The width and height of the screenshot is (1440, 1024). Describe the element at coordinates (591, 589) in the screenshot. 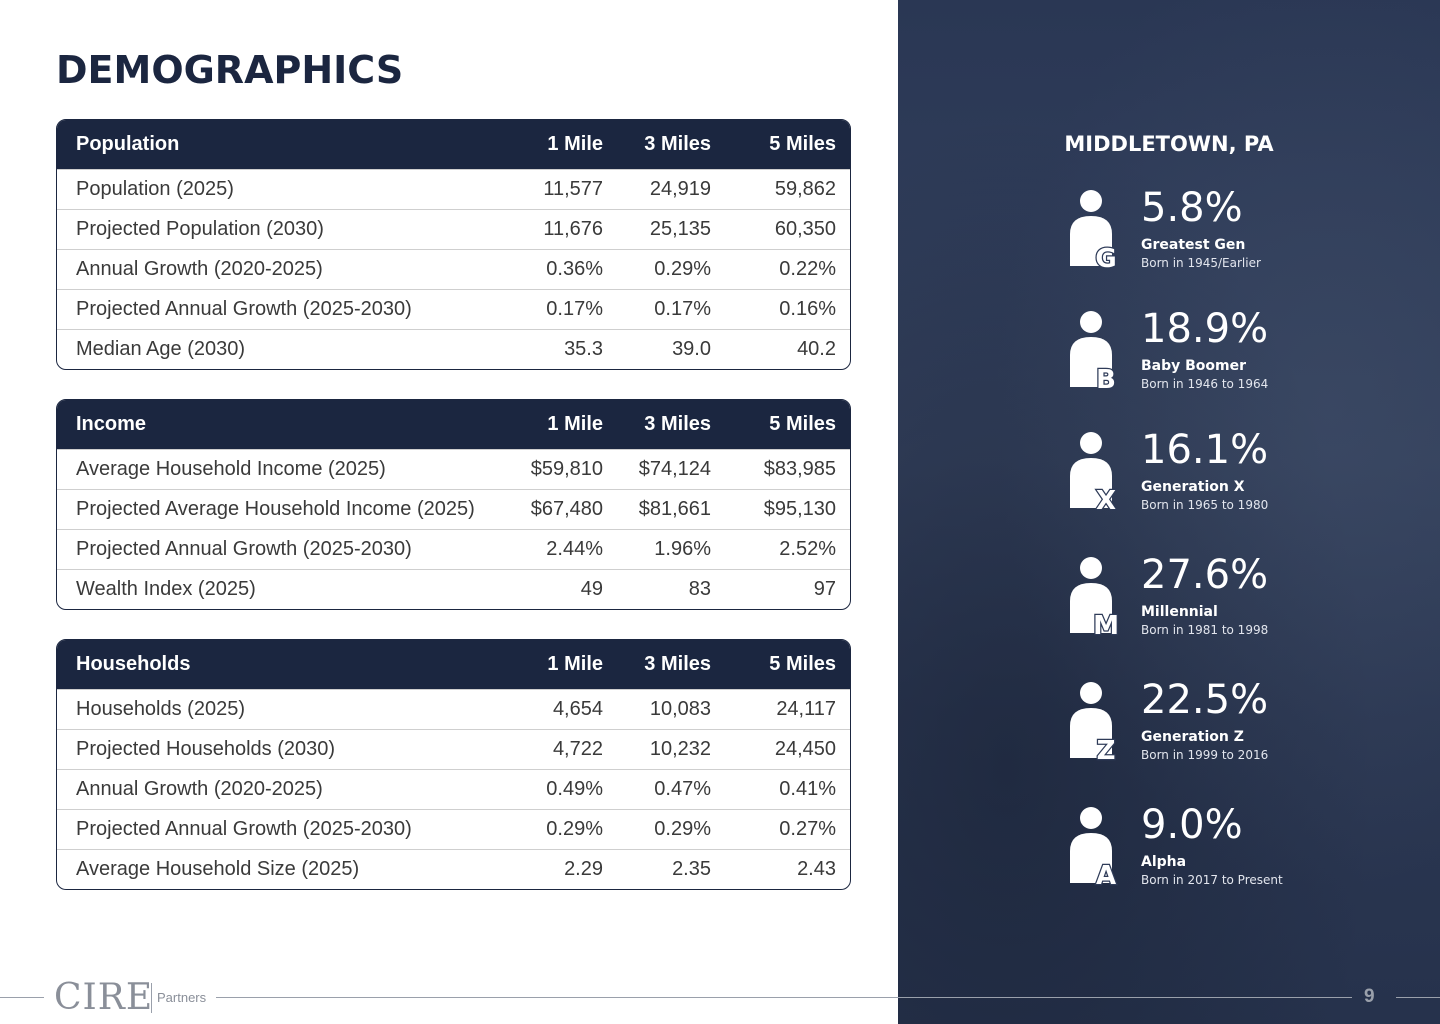

I see `cell-1-mile: 49` at that location.